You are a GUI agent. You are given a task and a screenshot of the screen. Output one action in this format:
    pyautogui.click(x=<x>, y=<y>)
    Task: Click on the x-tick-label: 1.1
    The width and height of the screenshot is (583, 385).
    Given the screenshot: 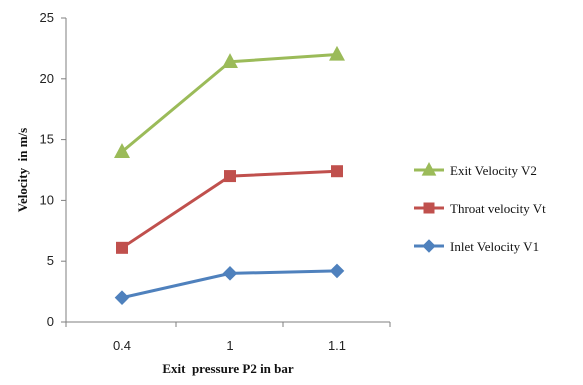 What is the action you would take?
    pyautogui.click(x=337, y=345)
    